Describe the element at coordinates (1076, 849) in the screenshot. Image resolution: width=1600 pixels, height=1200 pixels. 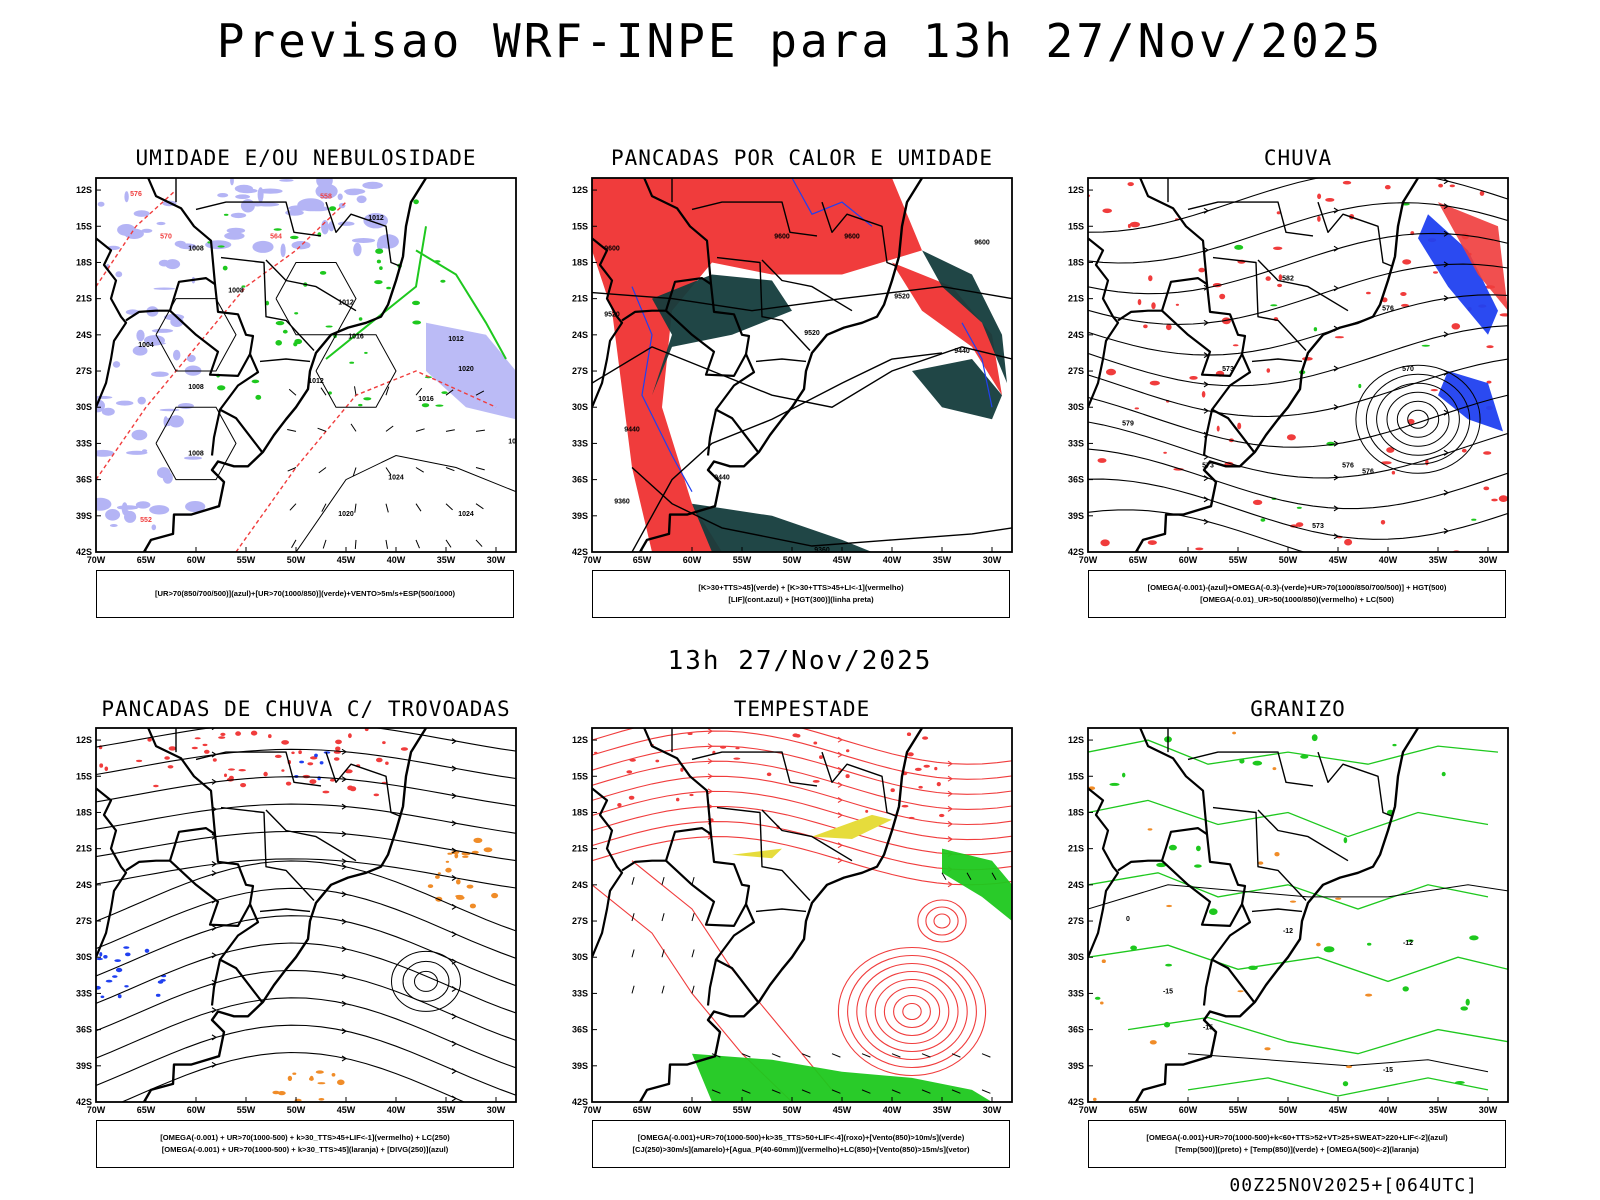
I see `lat-label: 21S` at that location.